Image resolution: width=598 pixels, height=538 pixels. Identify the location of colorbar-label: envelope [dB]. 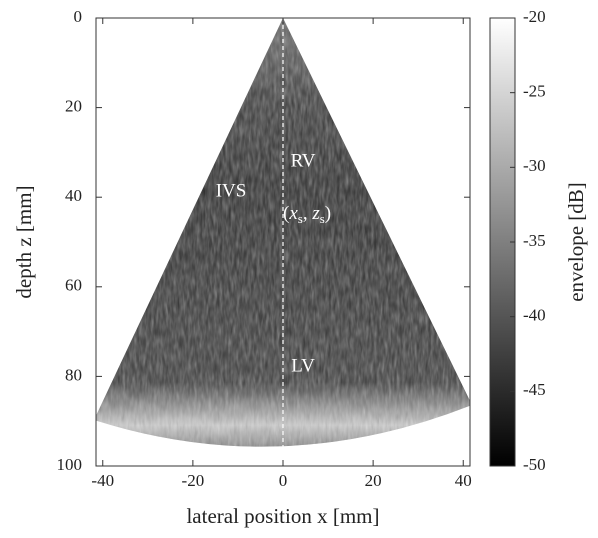
(576, 242).